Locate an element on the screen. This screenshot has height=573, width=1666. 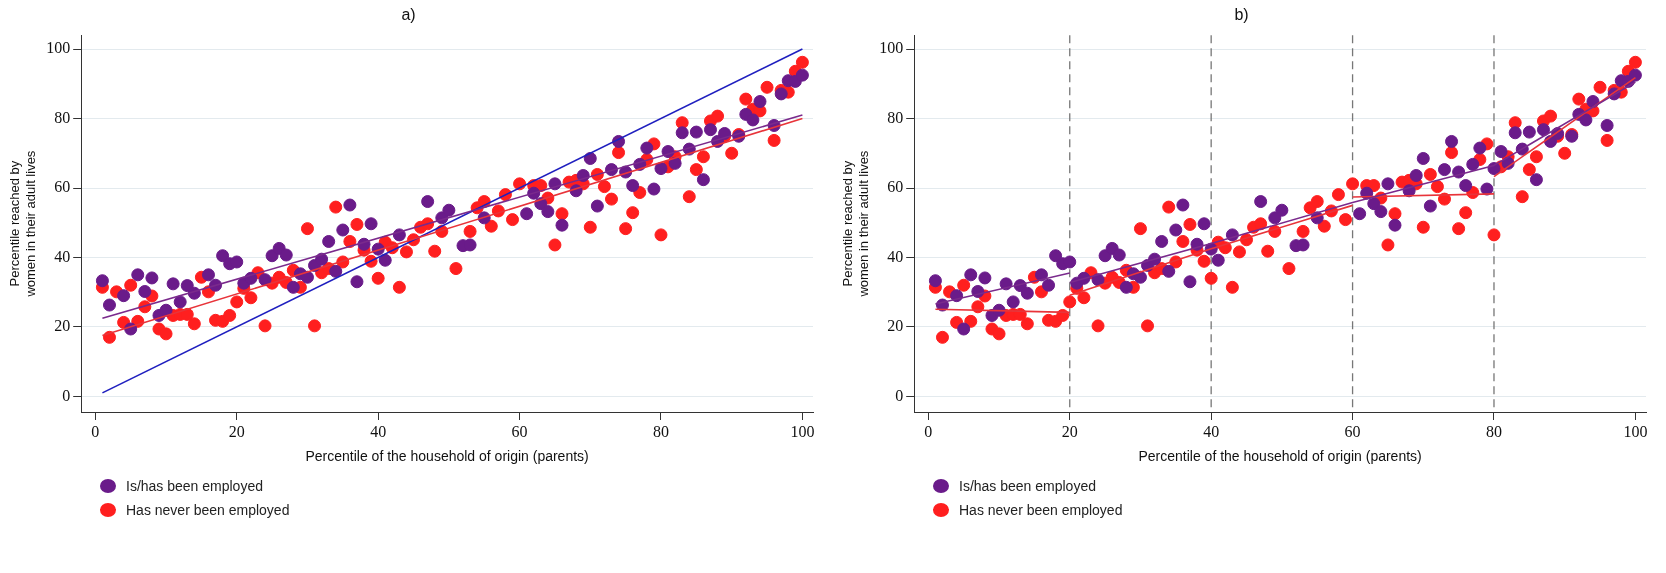
chart-title: a) is located at coordinates (408, 15).